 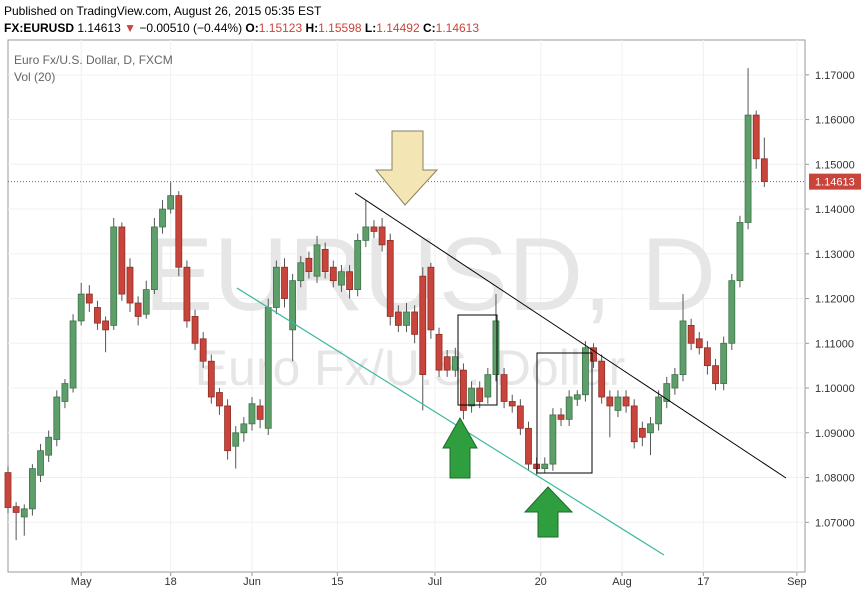 I want to click on x-tick-label: 20, so click(x=541, y=582).